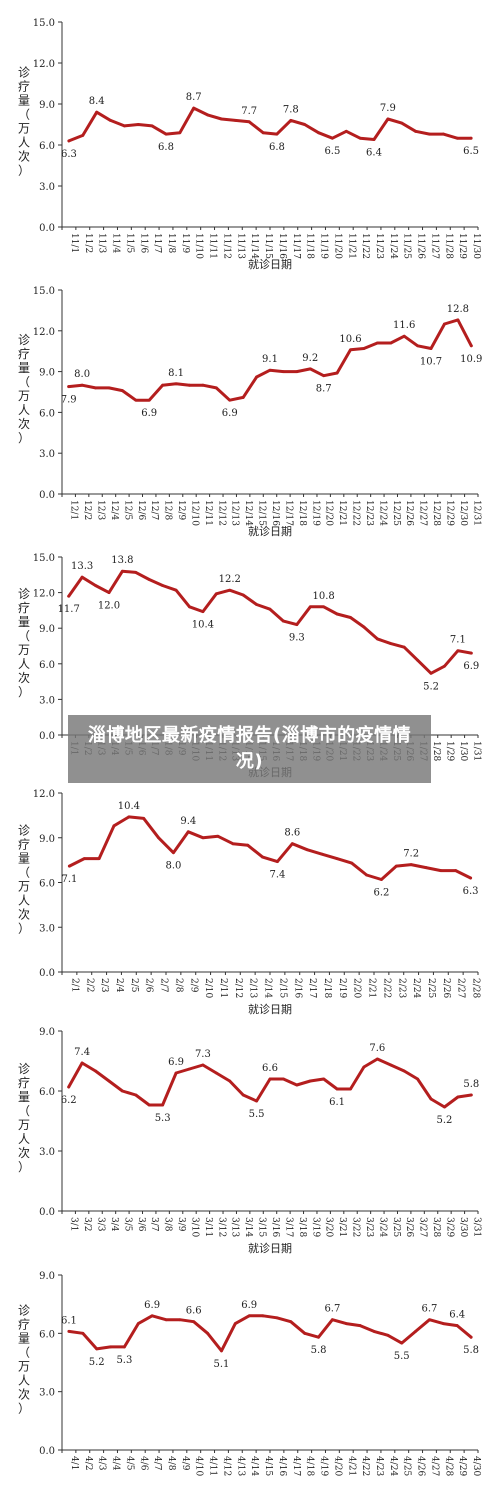 This screenshot has width=500, height=1501. What do you see at coordinates (270, 1068) in the screenshot?
I see `data-label: 6.6` at bounding box center [270, 1068].